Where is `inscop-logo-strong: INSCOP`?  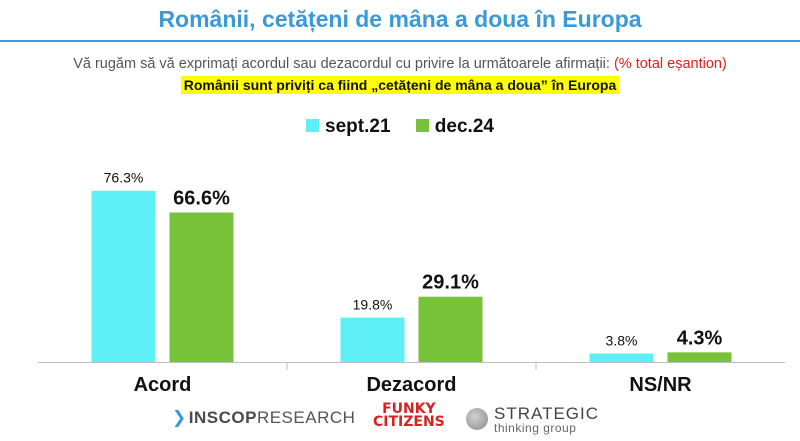 inscop-logo-strong: INSCOP is located at coordinates (222, 417).